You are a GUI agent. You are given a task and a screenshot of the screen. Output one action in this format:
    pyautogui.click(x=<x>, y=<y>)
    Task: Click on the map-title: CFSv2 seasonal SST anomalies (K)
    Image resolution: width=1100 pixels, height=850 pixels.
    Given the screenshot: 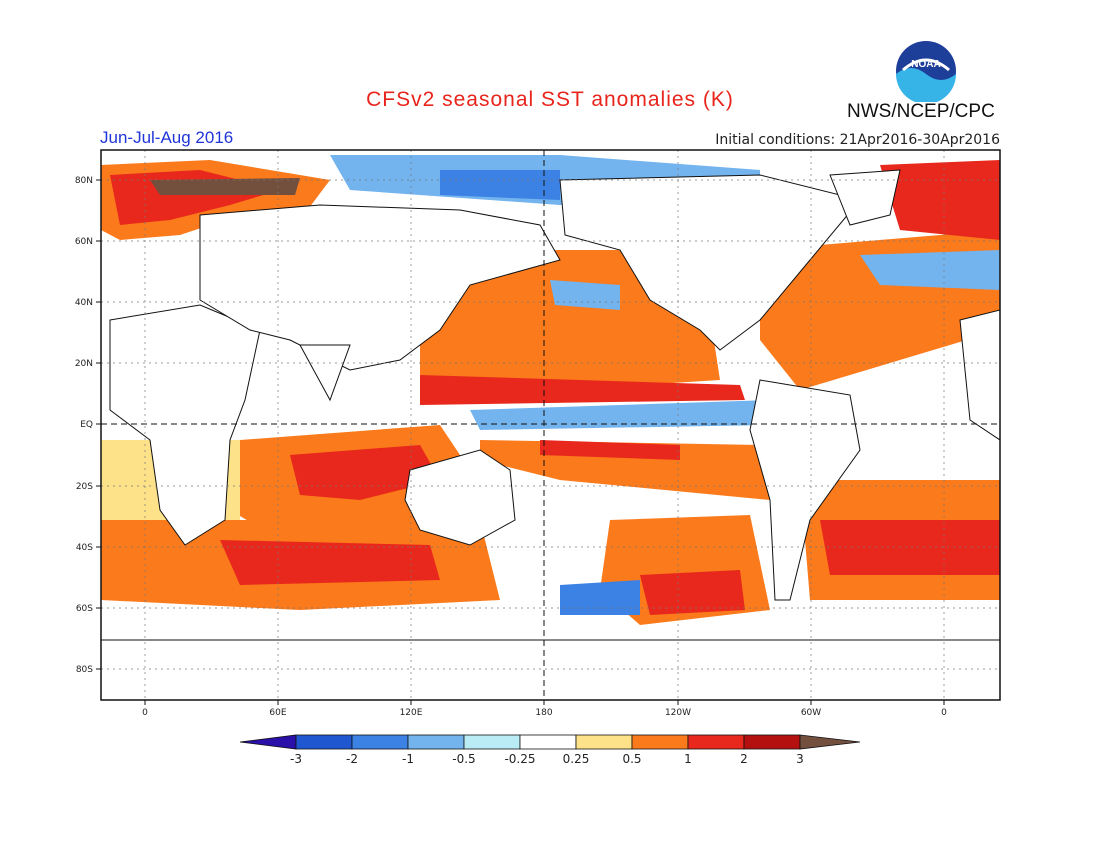 What is the action you would take?
    pyautogui.click(x=550, y=99)
    